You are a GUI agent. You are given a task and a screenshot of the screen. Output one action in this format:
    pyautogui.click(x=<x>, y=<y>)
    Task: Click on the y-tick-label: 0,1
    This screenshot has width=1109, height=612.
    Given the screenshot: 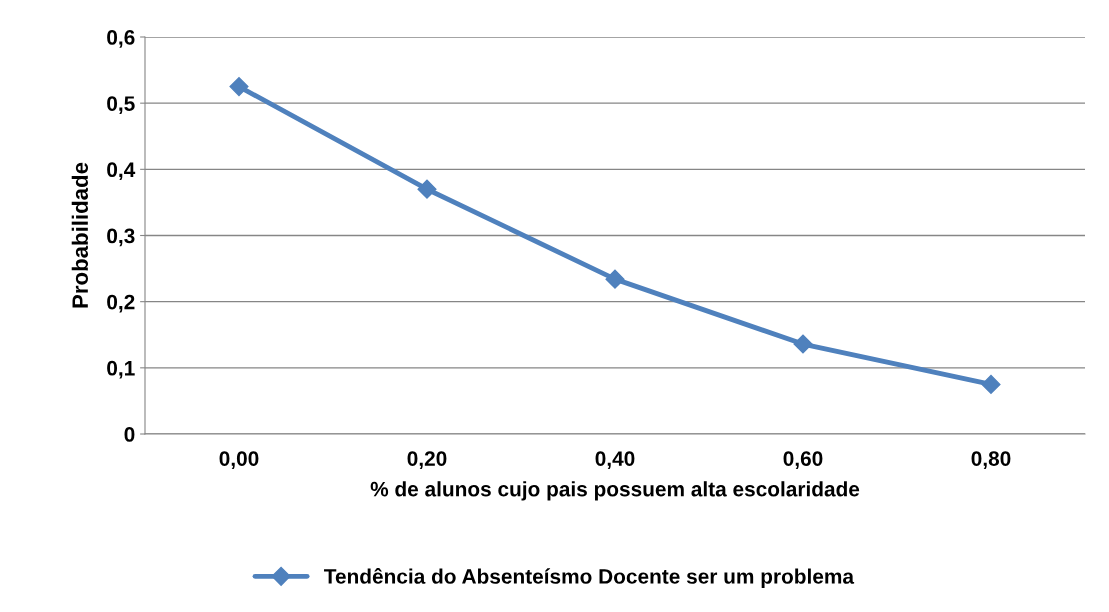 What is the action you would take?
    pyautogui.click(x=121, y=369)
    